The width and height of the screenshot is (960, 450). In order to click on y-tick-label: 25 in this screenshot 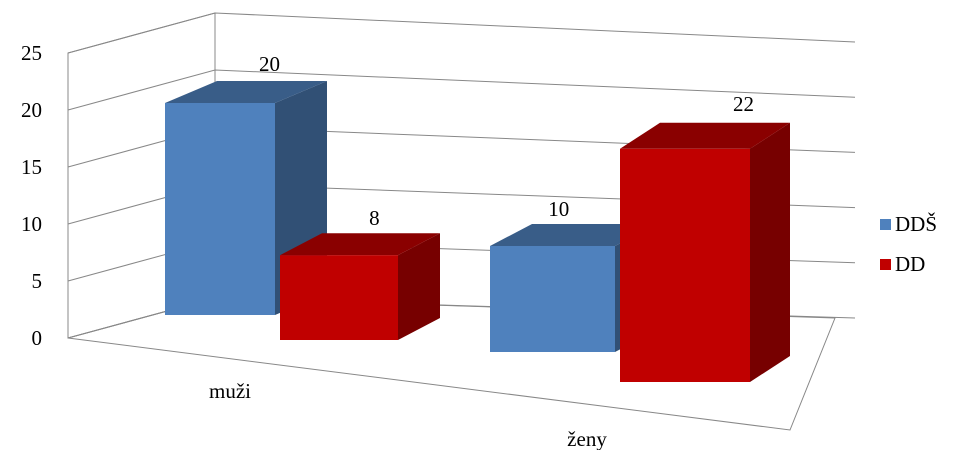, I will do `click(31, 53)`.